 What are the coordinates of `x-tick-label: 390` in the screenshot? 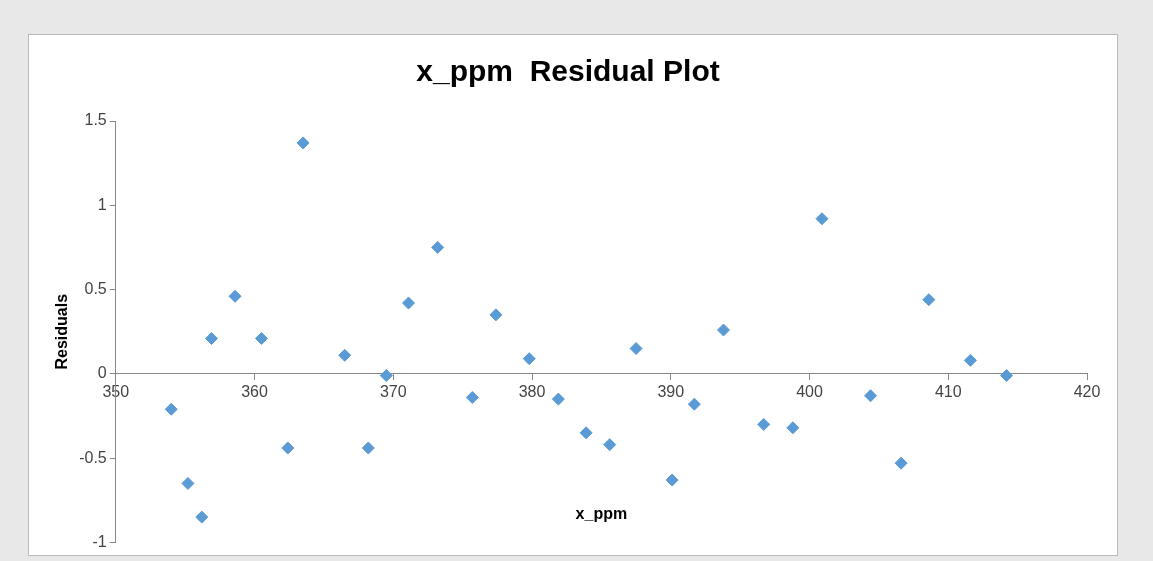 It's located at (671, 391).